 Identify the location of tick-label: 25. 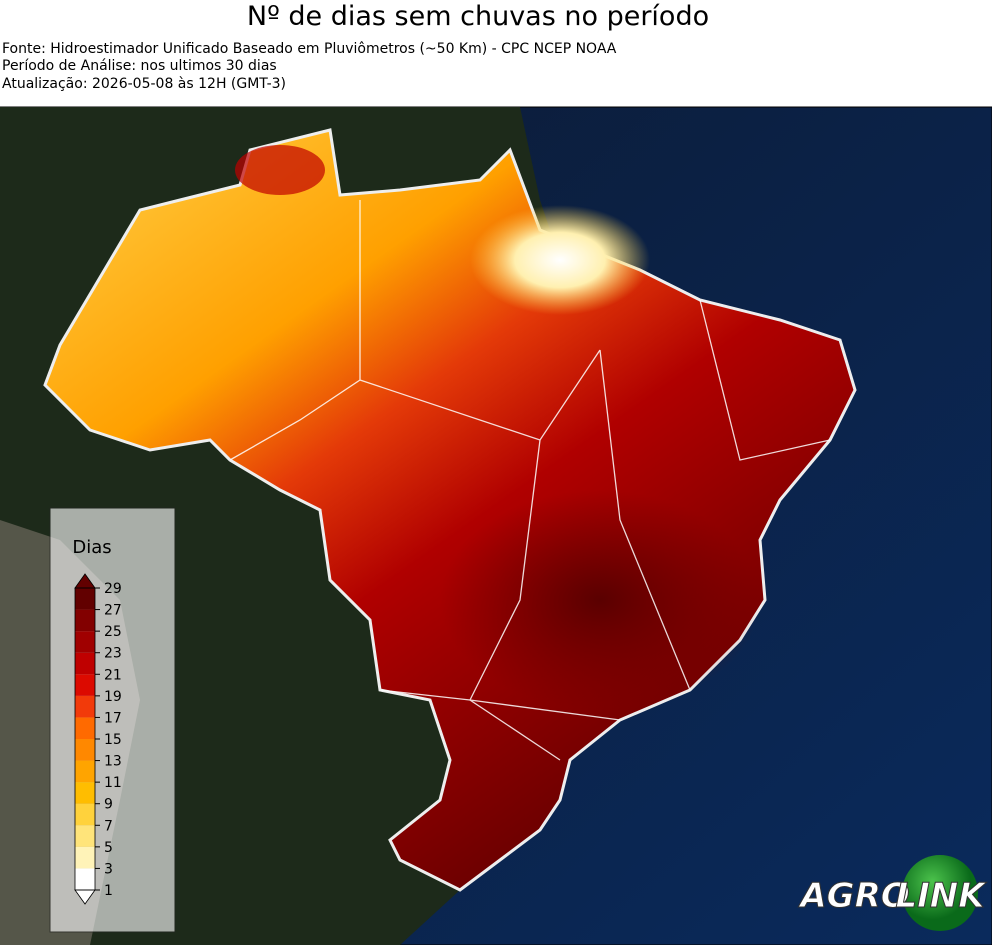
(113, 632).